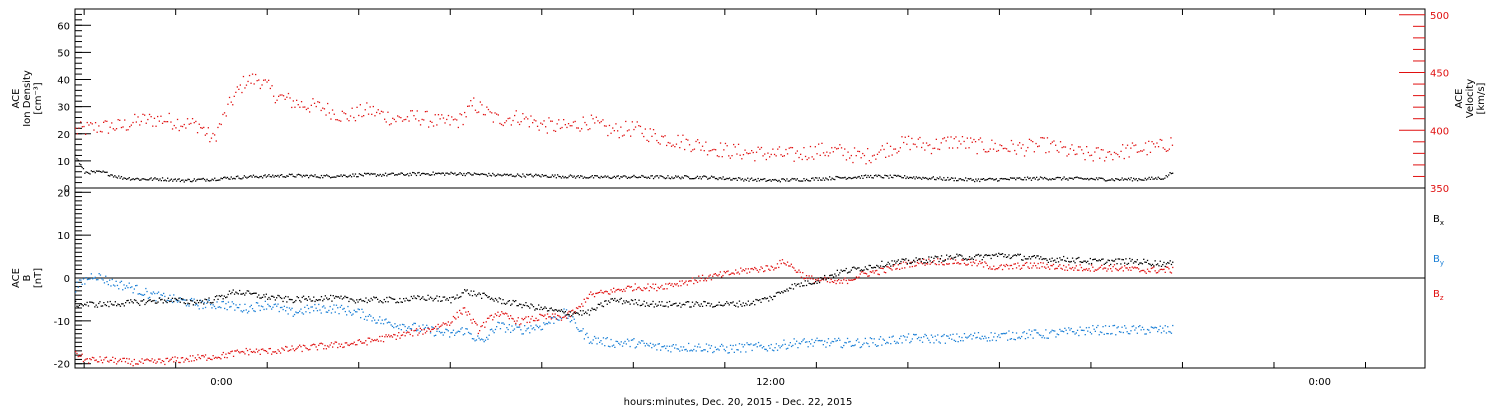 The image size is (1500, 410). What do you see at coordinates (62, 322) in the screenshot?
I see `field-axis-tick-label: -10` at bounding box center [62, 322].